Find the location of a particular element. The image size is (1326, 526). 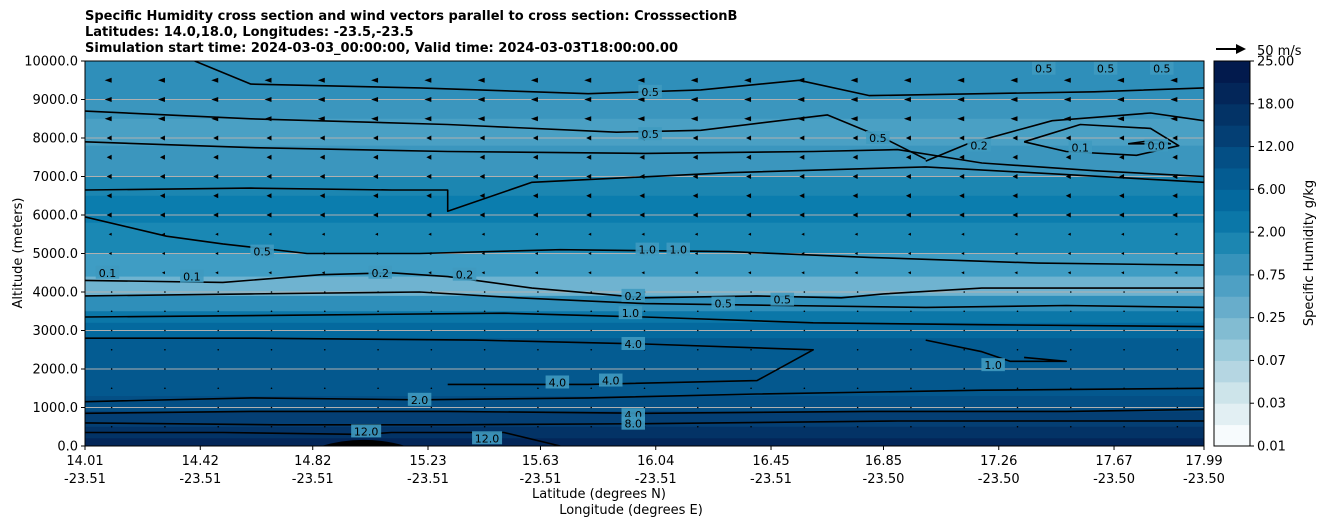

contour-label: 4.0 is located at coordinates (558, 382).